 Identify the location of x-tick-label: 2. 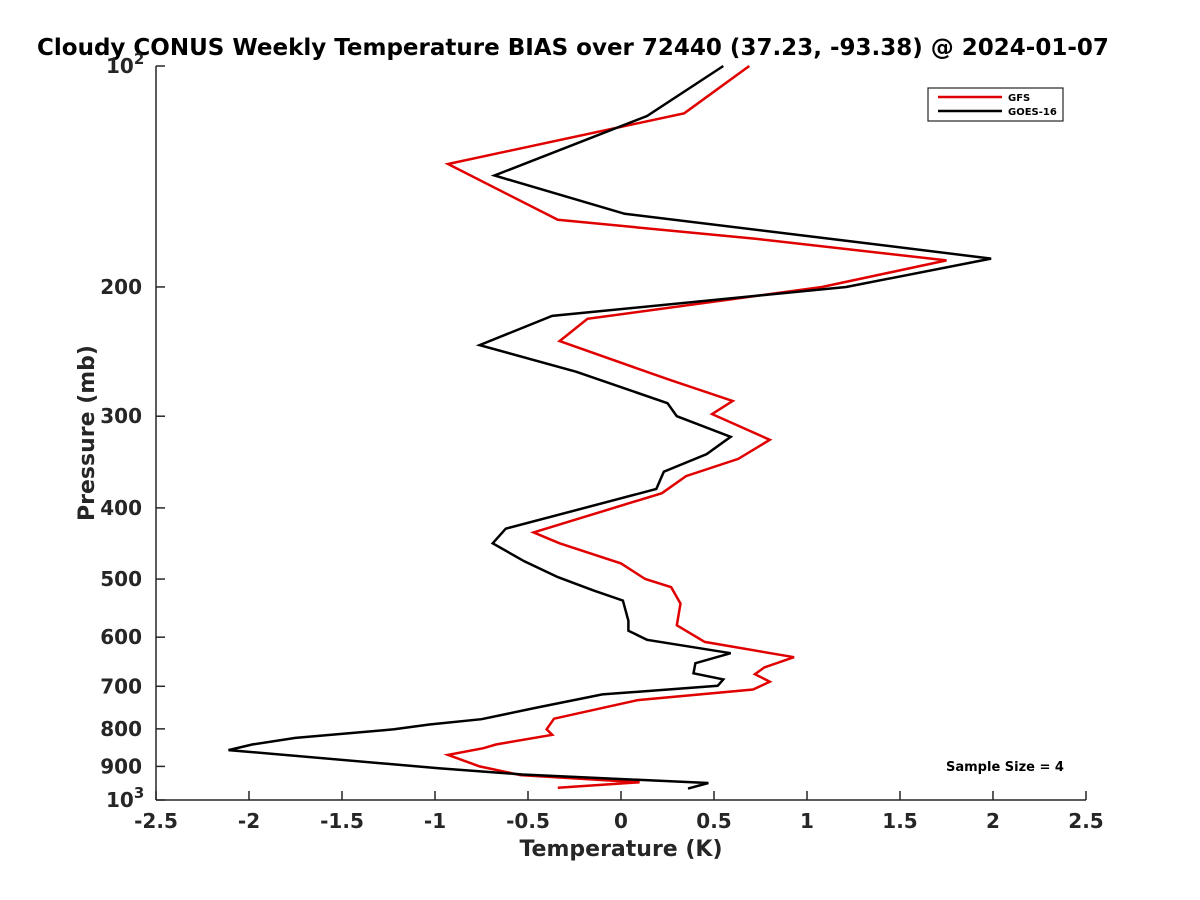
(993, 821).